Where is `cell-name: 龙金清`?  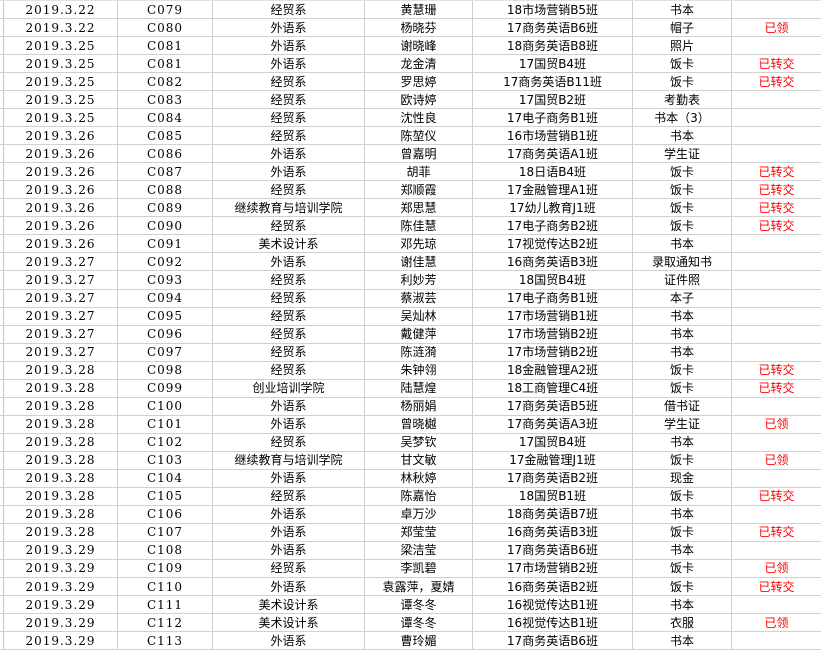
cell-name: 龙金清 is located at coordinates (419, 64).